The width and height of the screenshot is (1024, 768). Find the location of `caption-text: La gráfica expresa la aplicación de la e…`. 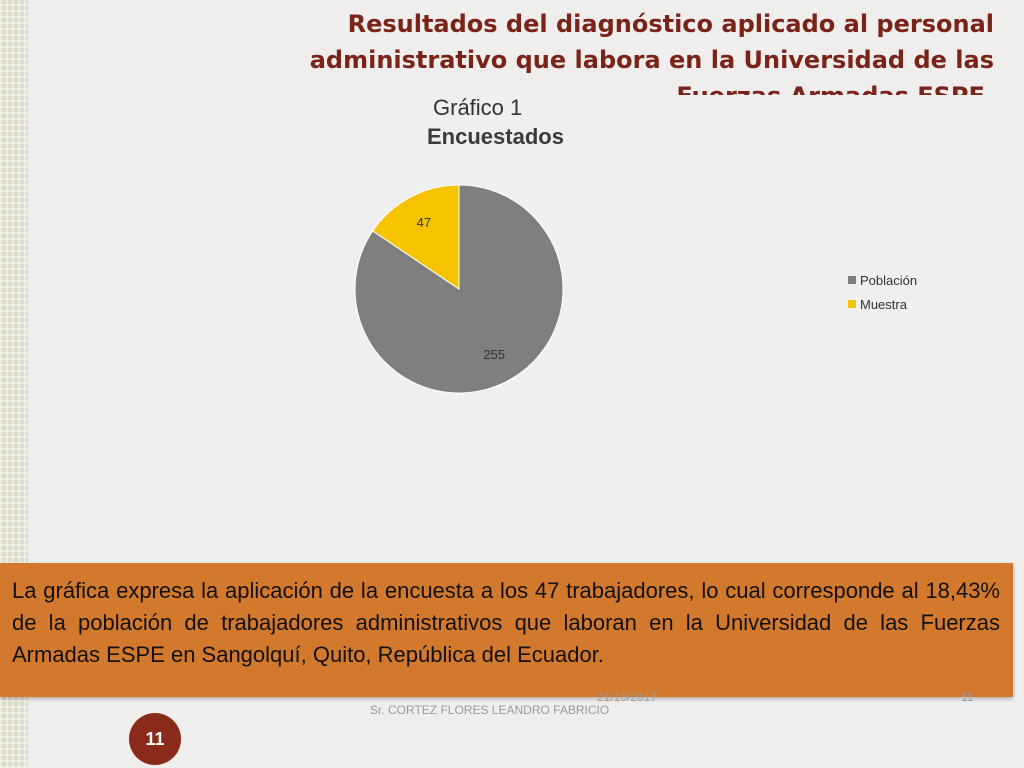

caption-text: La gráfica expresa la aplicación de la e… is located at coordinates (506, 622).